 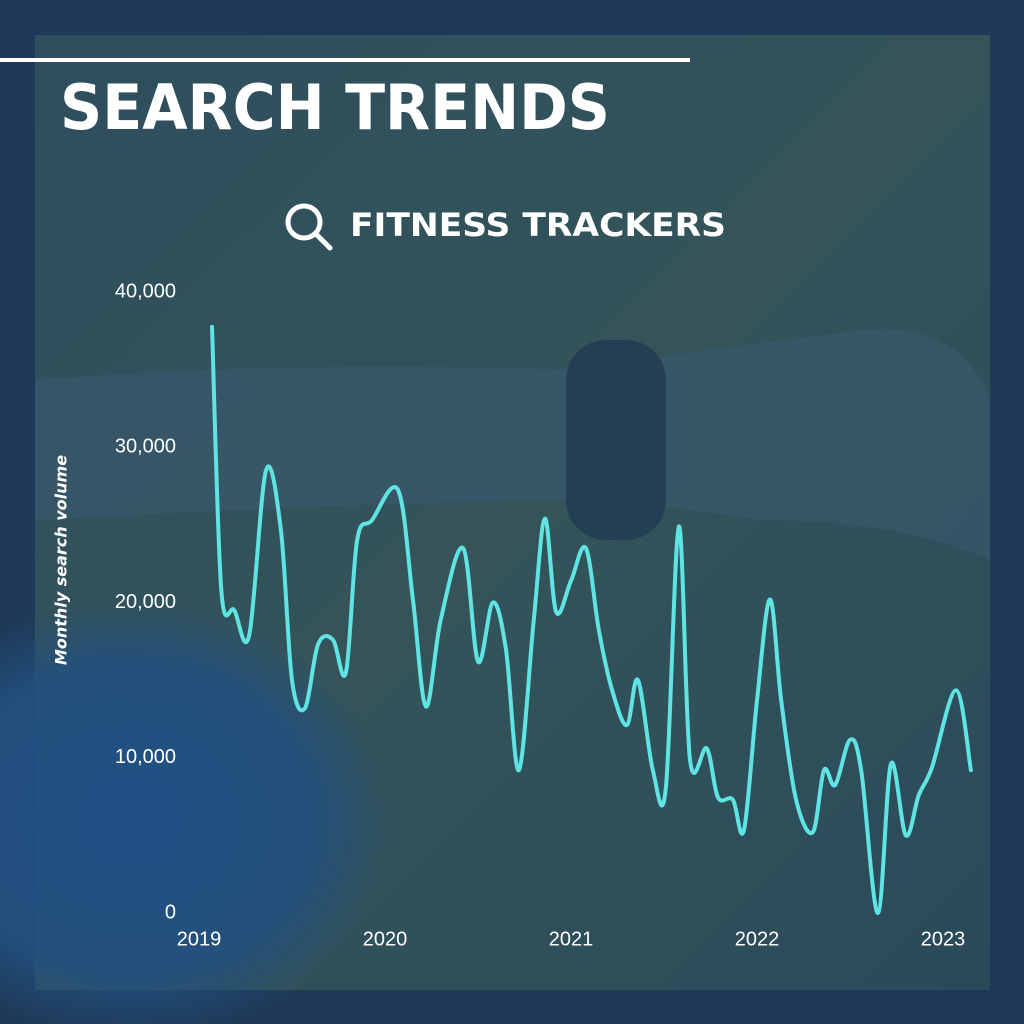 What do you see at coordinates (170, 912) in the screenshot?
I see `y-tick-label: 0` at bounding box center [170, 912].